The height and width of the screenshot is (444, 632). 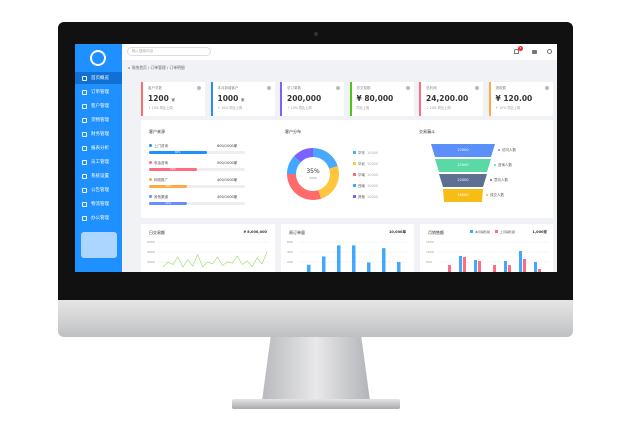 I want to click on sidebar-item-label: 首页概览, so click(x=100, y=78).